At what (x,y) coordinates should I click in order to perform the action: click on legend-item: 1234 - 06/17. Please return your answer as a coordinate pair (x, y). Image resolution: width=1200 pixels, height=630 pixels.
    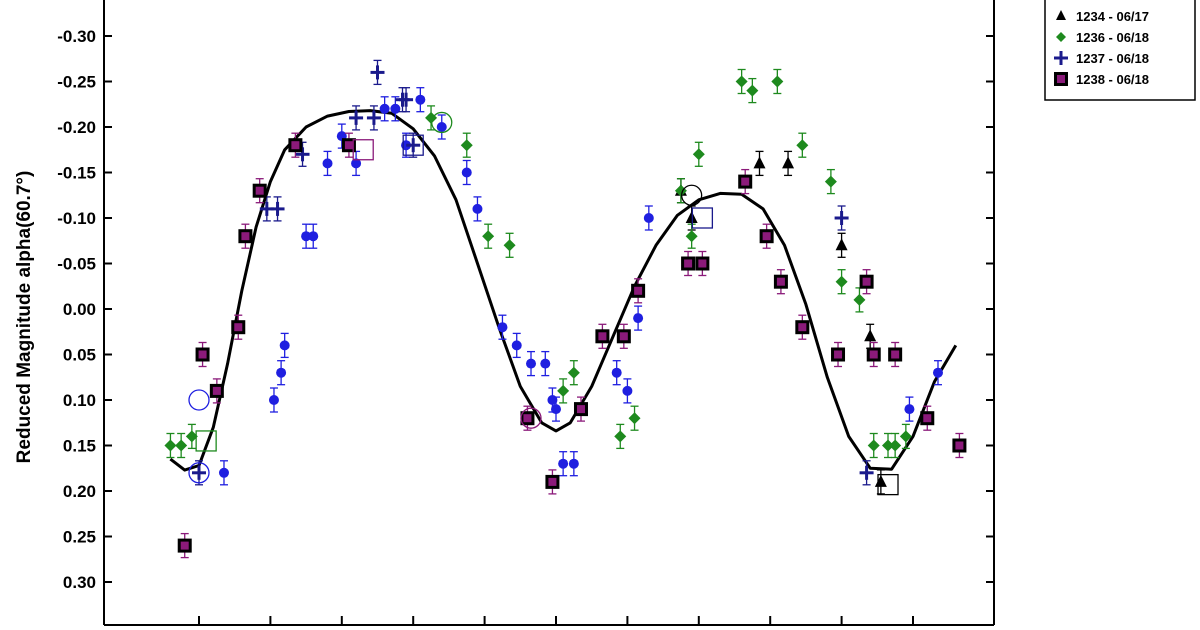
    Looking at the image, I should click on (1102, 16).